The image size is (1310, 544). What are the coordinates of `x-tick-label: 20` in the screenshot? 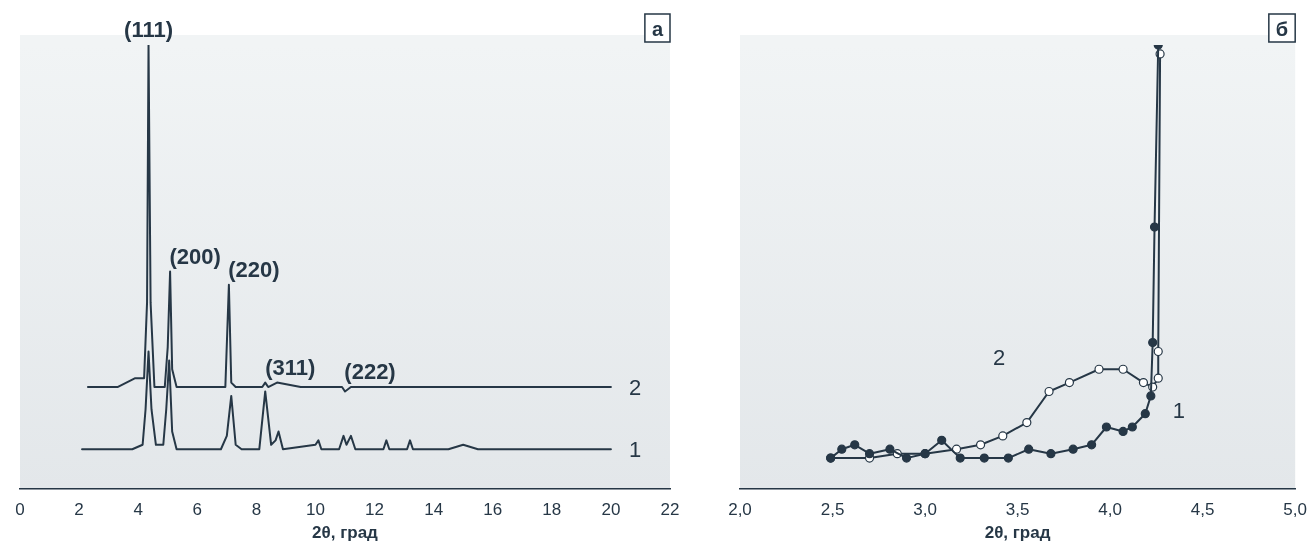 It's located at (611, 510).